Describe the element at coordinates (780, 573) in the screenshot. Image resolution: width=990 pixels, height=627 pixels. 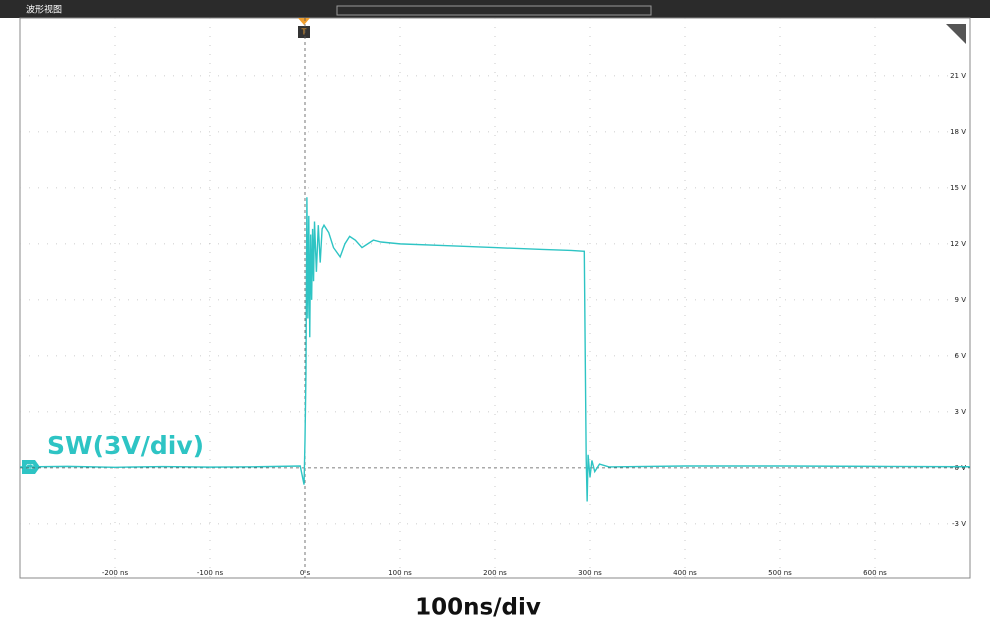
I see `x-tick-label: 500 ns` at that location.